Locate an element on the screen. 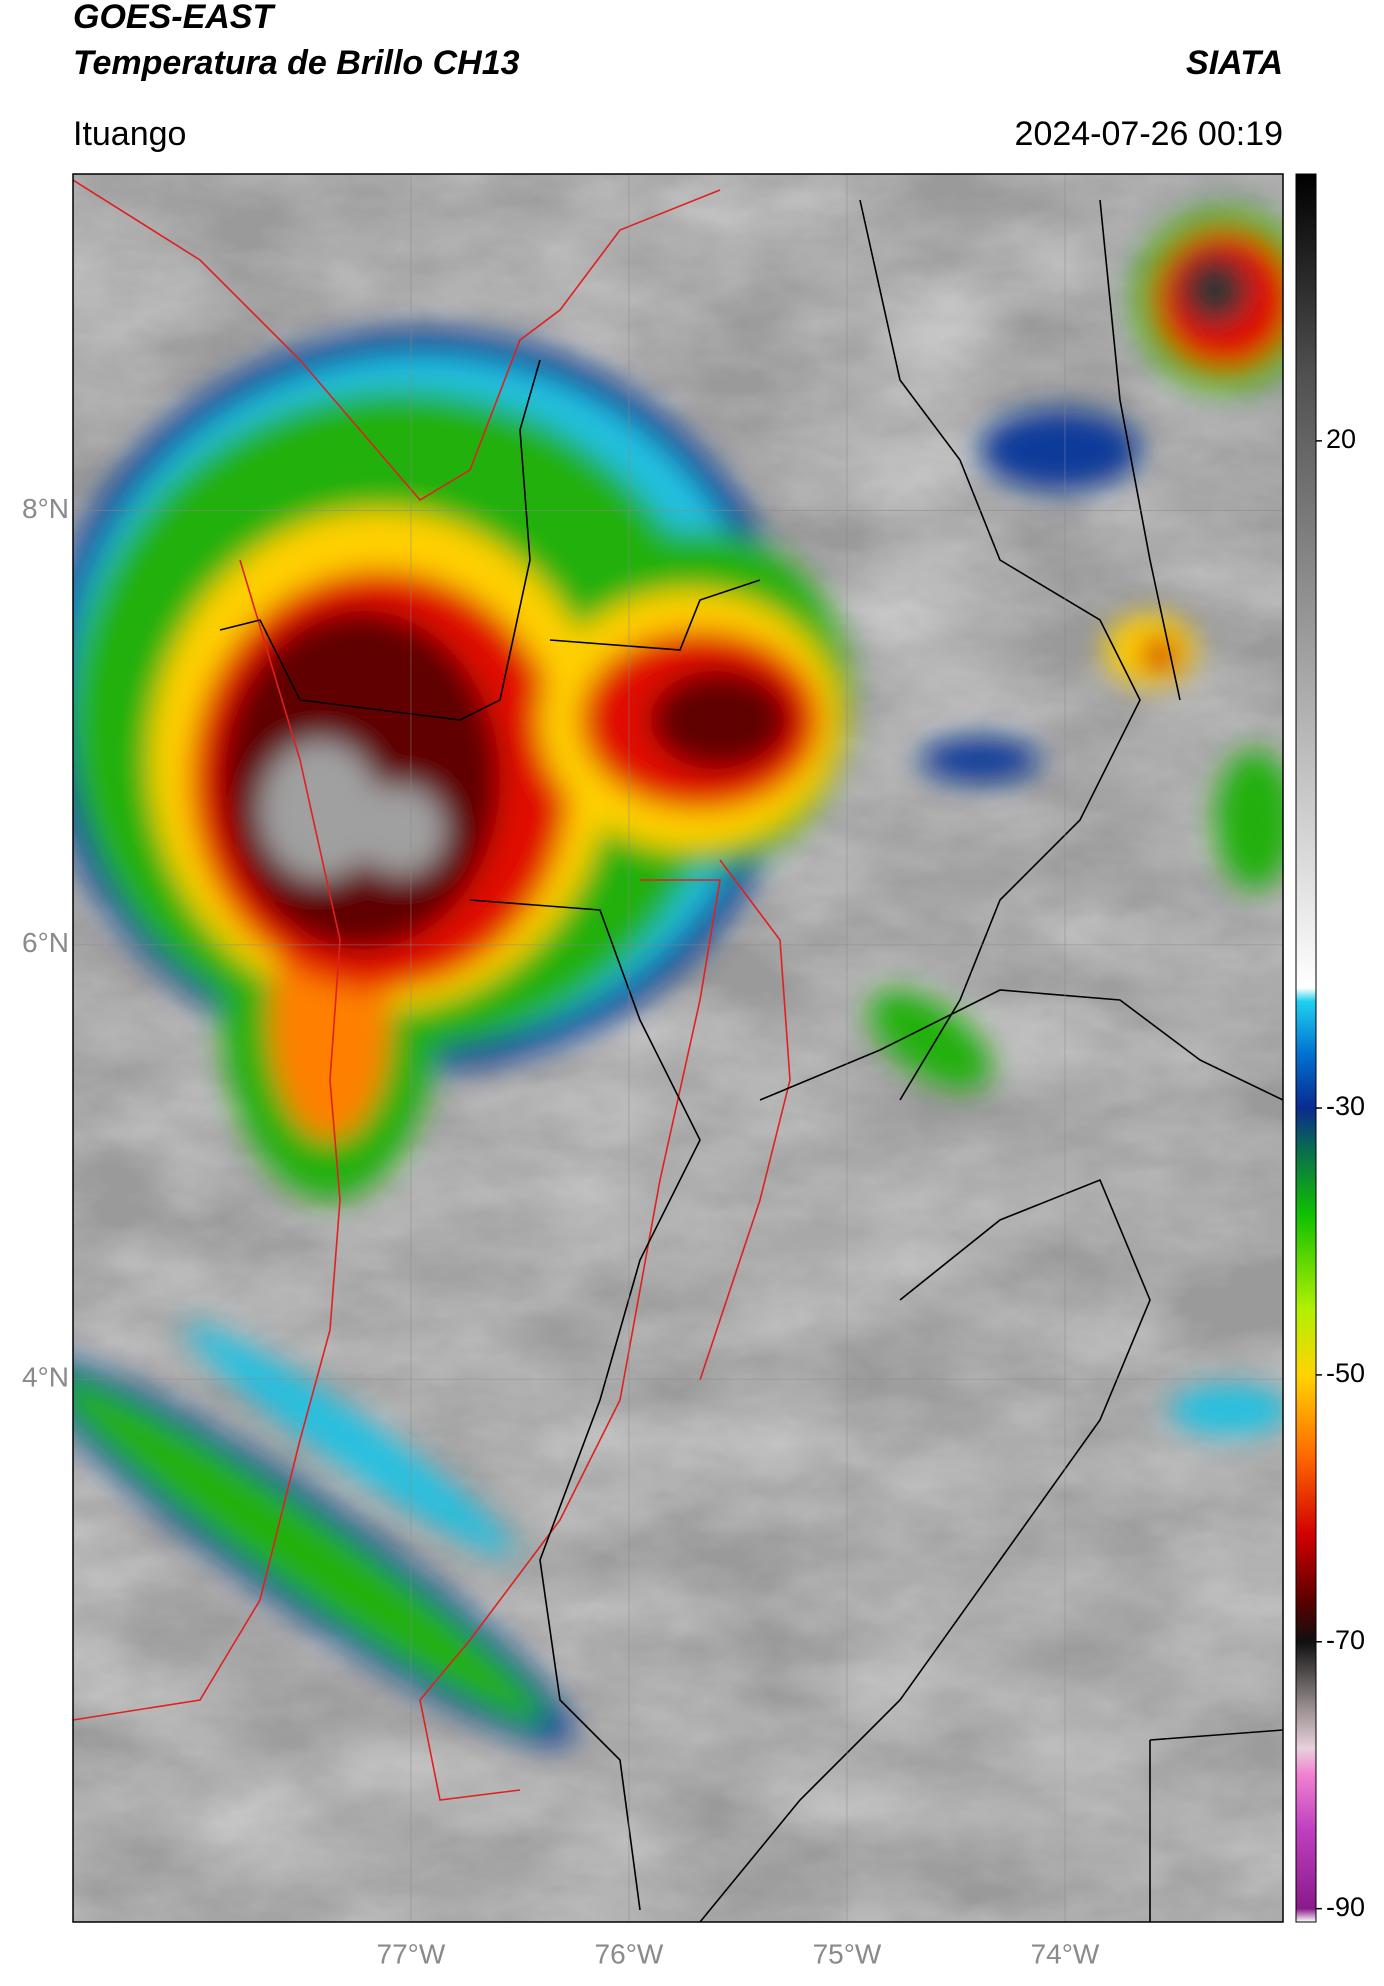 This screenshot has width=1384, height=1986. colorbar-label: -90 is located at coordinates (1345, 1907).